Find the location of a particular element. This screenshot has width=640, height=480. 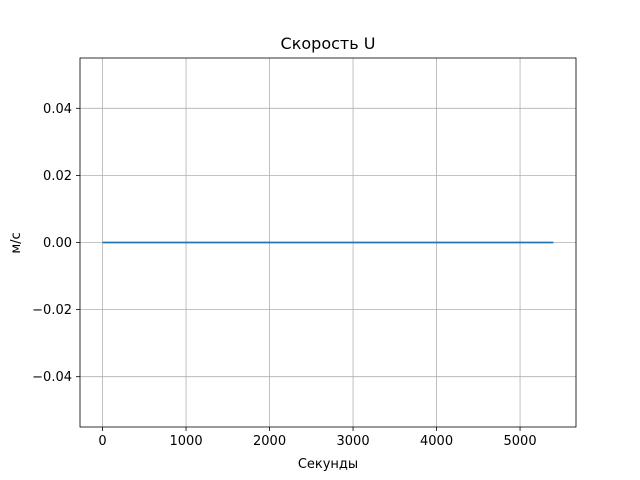

x-tick-label: 5000 is located at coordinates (520, 441).